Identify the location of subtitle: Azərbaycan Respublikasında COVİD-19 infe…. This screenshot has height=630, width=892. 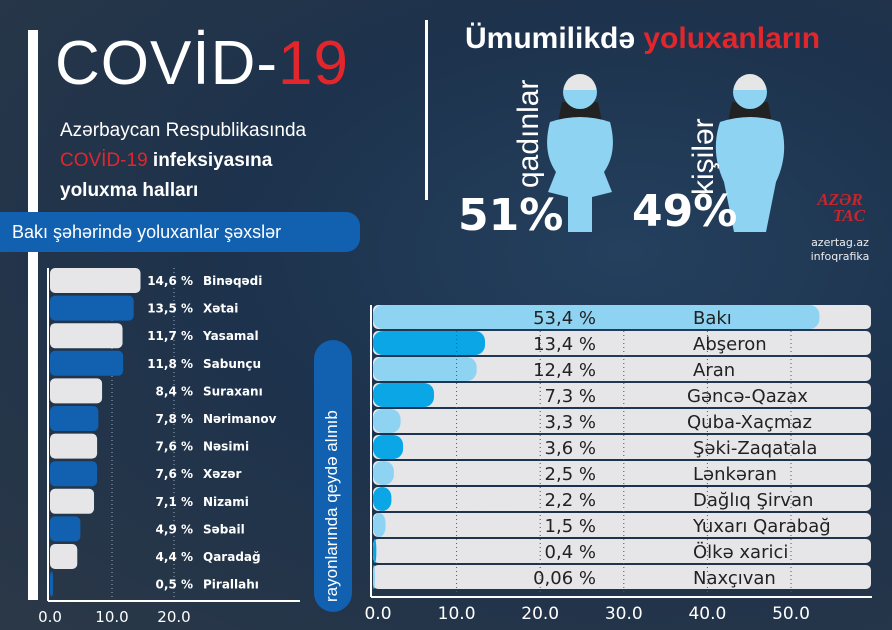
(183, 160).